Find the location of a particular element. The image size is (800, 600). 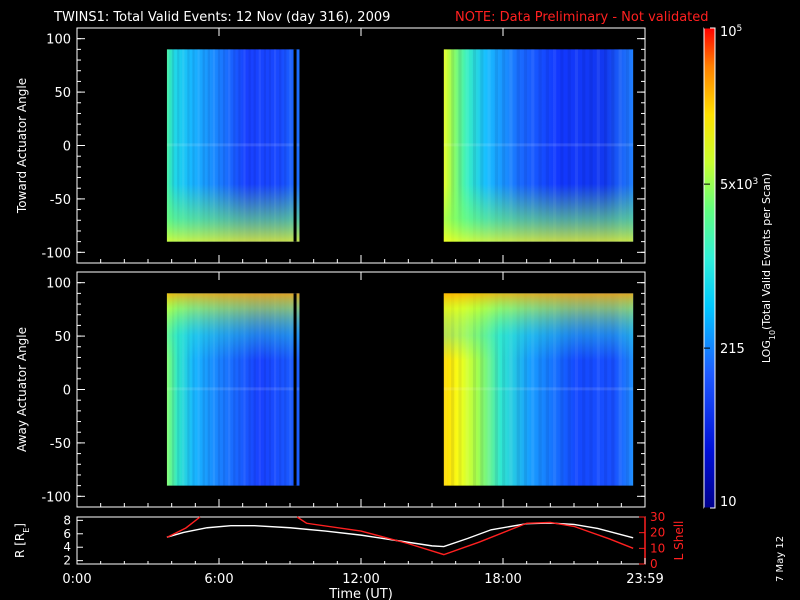

colorbar-label: LOG10(Total Valid Events per Scan) is located at coordinates (768, 268).